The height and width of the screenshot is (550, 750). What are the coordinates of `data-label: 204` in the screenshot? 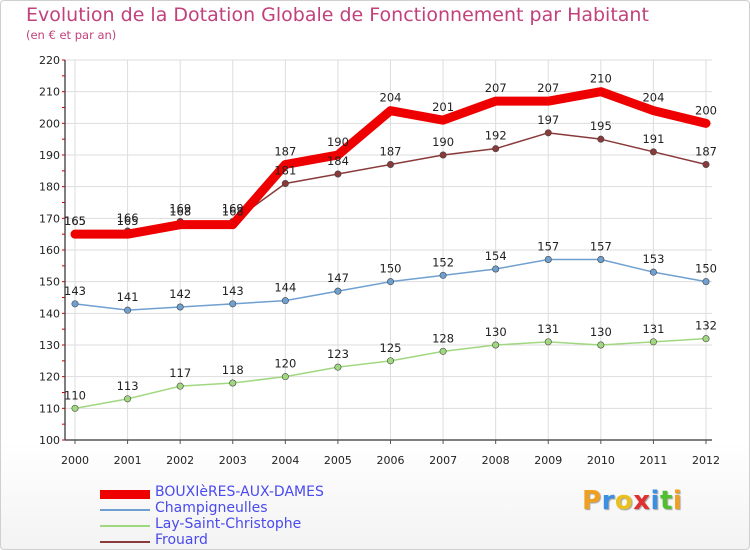 It's located at (653, 98).